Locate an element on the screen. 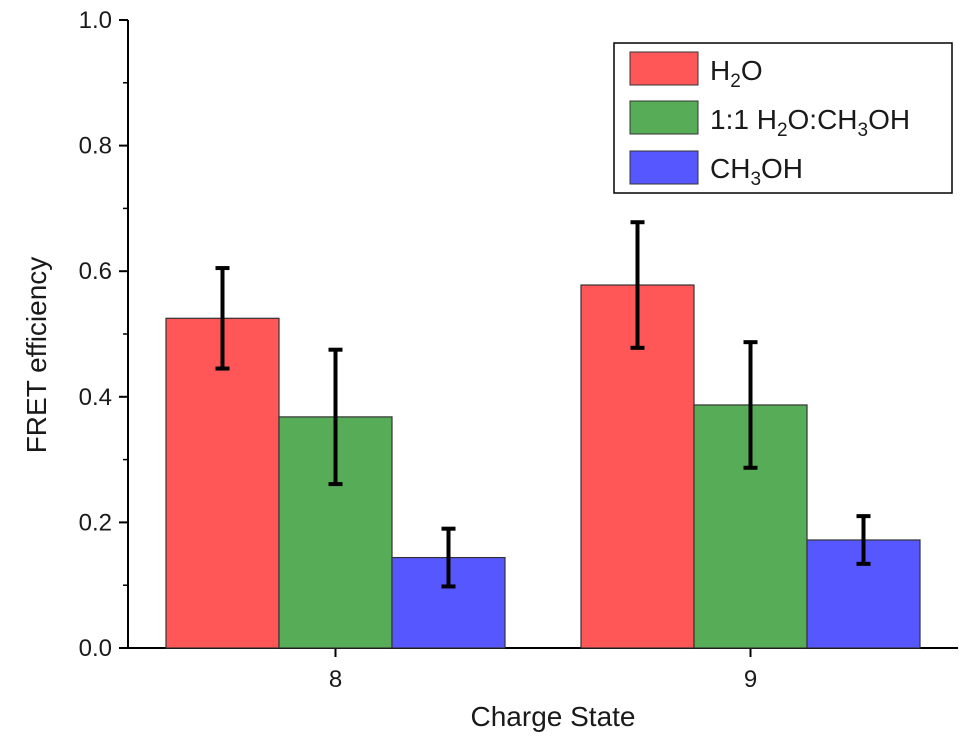 The width and height of the screenshot is (963, 737). y-tick-label: 0.8 is located at coordinates (95, 146).